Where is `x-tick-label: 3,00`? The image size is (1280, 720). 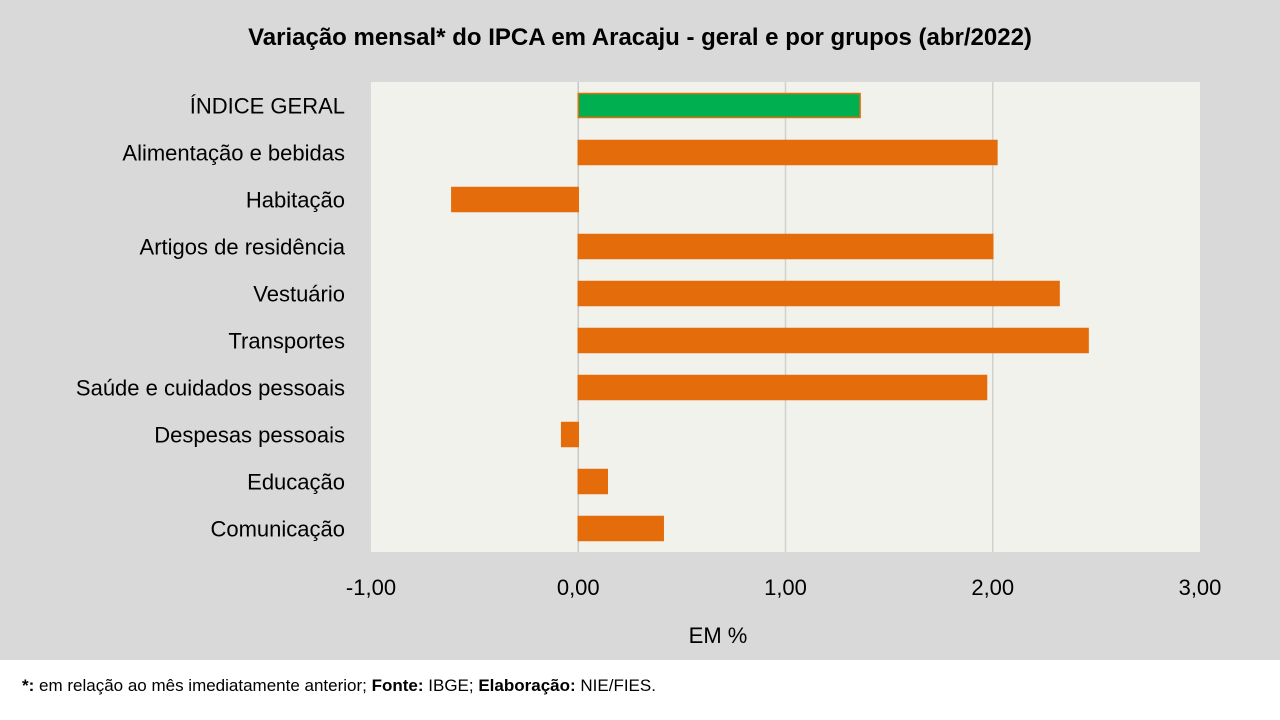 x-tick-label: 3,00 is located at coordinates (1200, 587).